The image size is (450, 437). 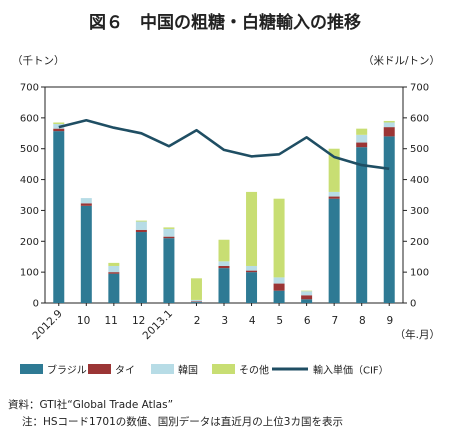 What do you see at coordinates (419, 211) in the screenshot?
I see `right-tick-label: 300` at bounding box center [419, 211].